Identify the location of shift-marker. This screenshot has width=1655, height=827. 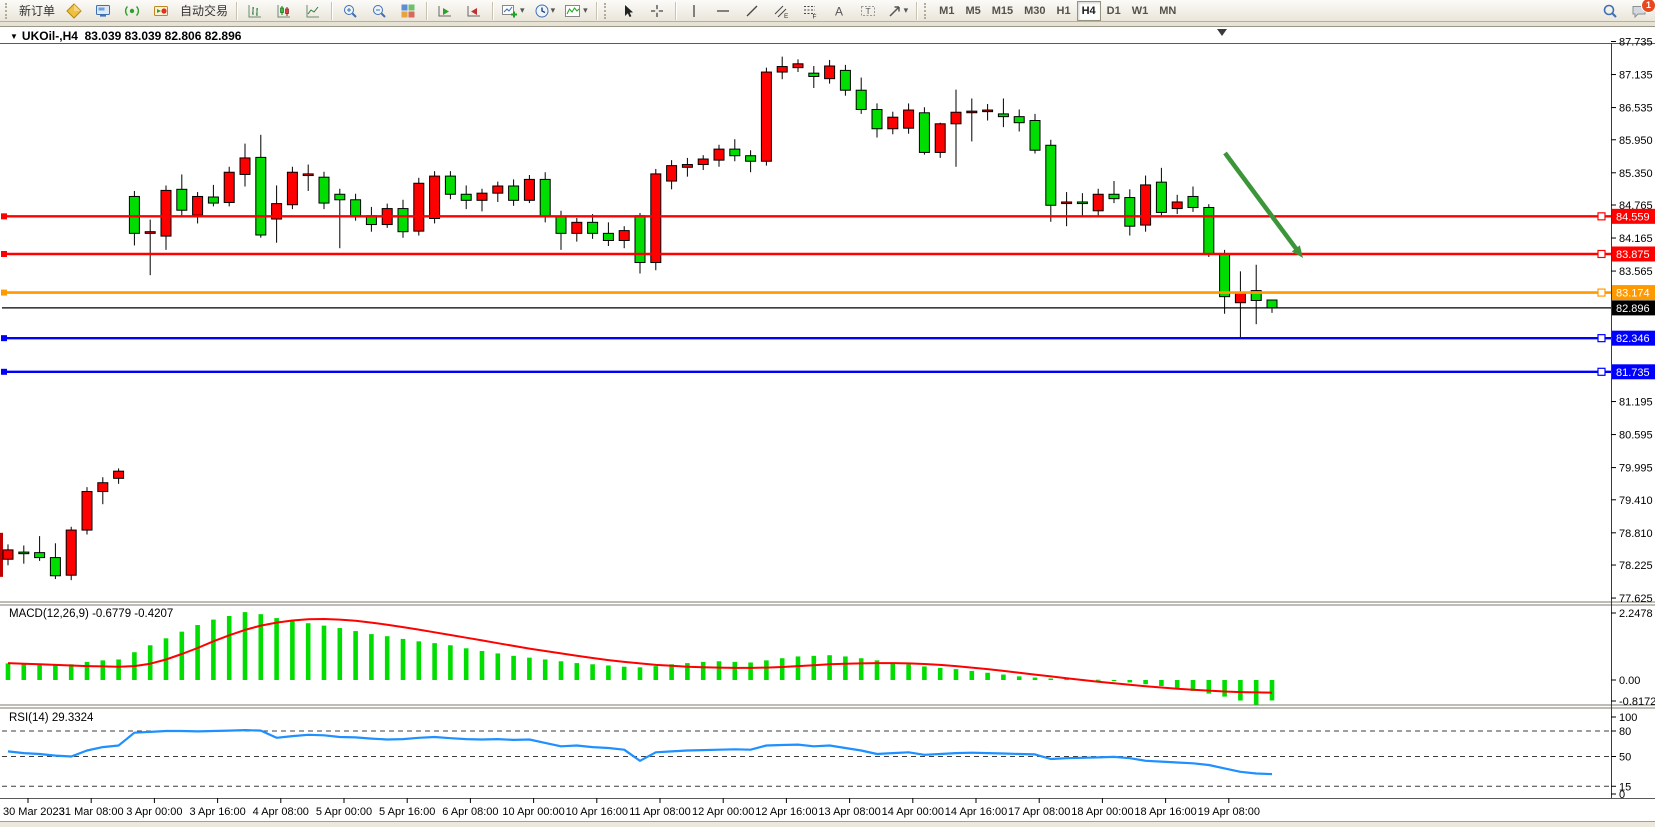
(1222, 32).